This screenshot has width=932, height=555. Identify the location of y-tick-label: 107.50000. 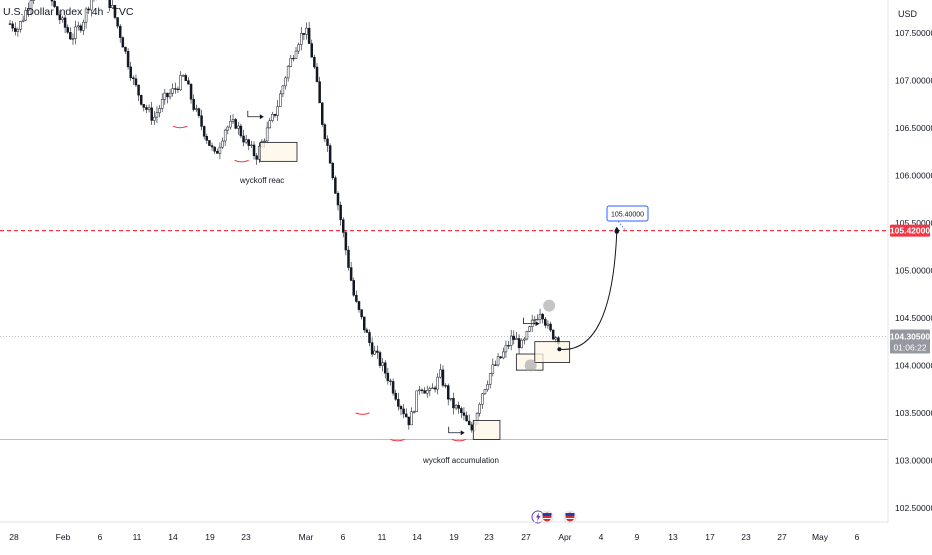
(913, 33).